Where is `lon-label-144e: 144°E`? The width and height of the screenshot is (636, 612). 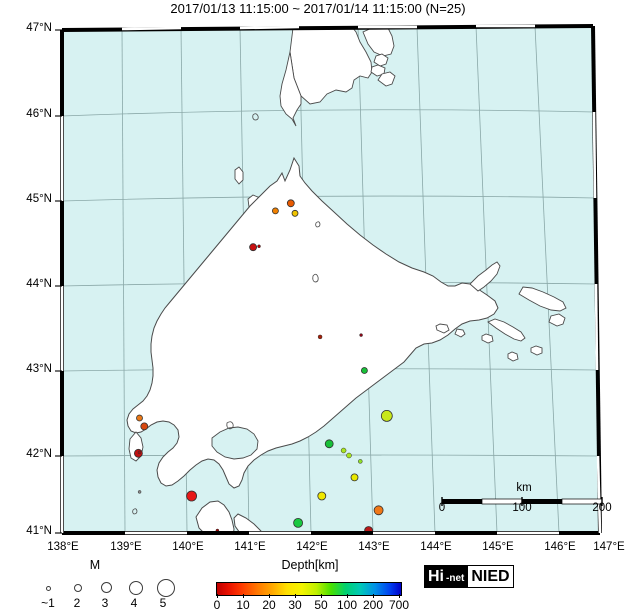
lon-label-144e: 144°E is located at coordinates (436, 547).